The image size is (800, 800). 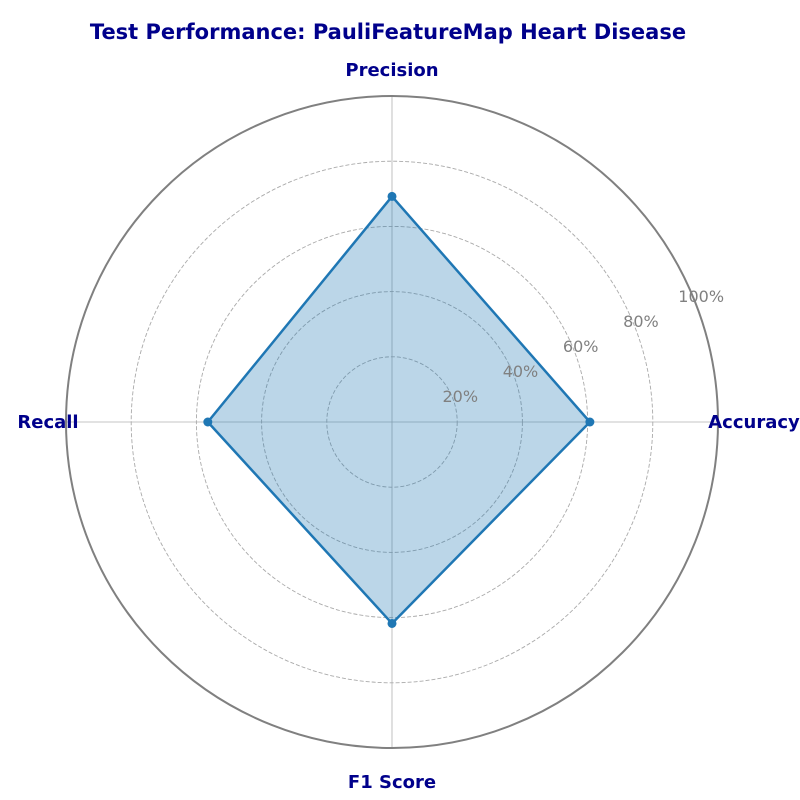 What do you see at coordinates (392, 196) in the screenshot?
I see `data-point-precision` at bounding box center [392, 196].